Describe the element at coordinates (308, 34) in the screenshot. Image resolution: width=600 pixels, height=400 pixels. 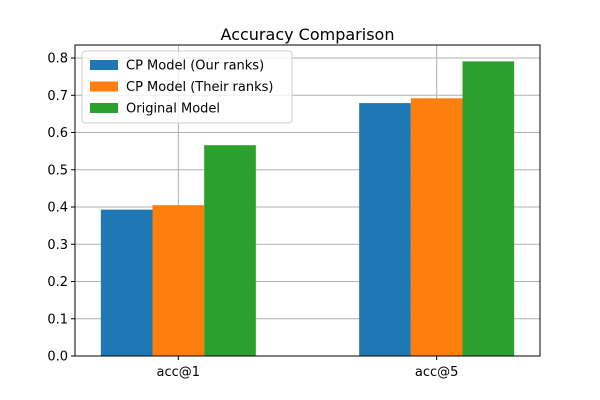
I see `chart-title: Accuracy Comparison` at that location.